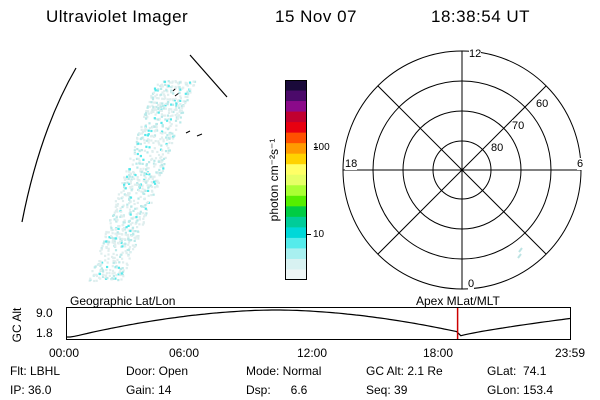  What do you see at coordinates (312, 353) in the screenshot?
I see `orbit-xtick: 12:00` at bounding box center [312, 353].